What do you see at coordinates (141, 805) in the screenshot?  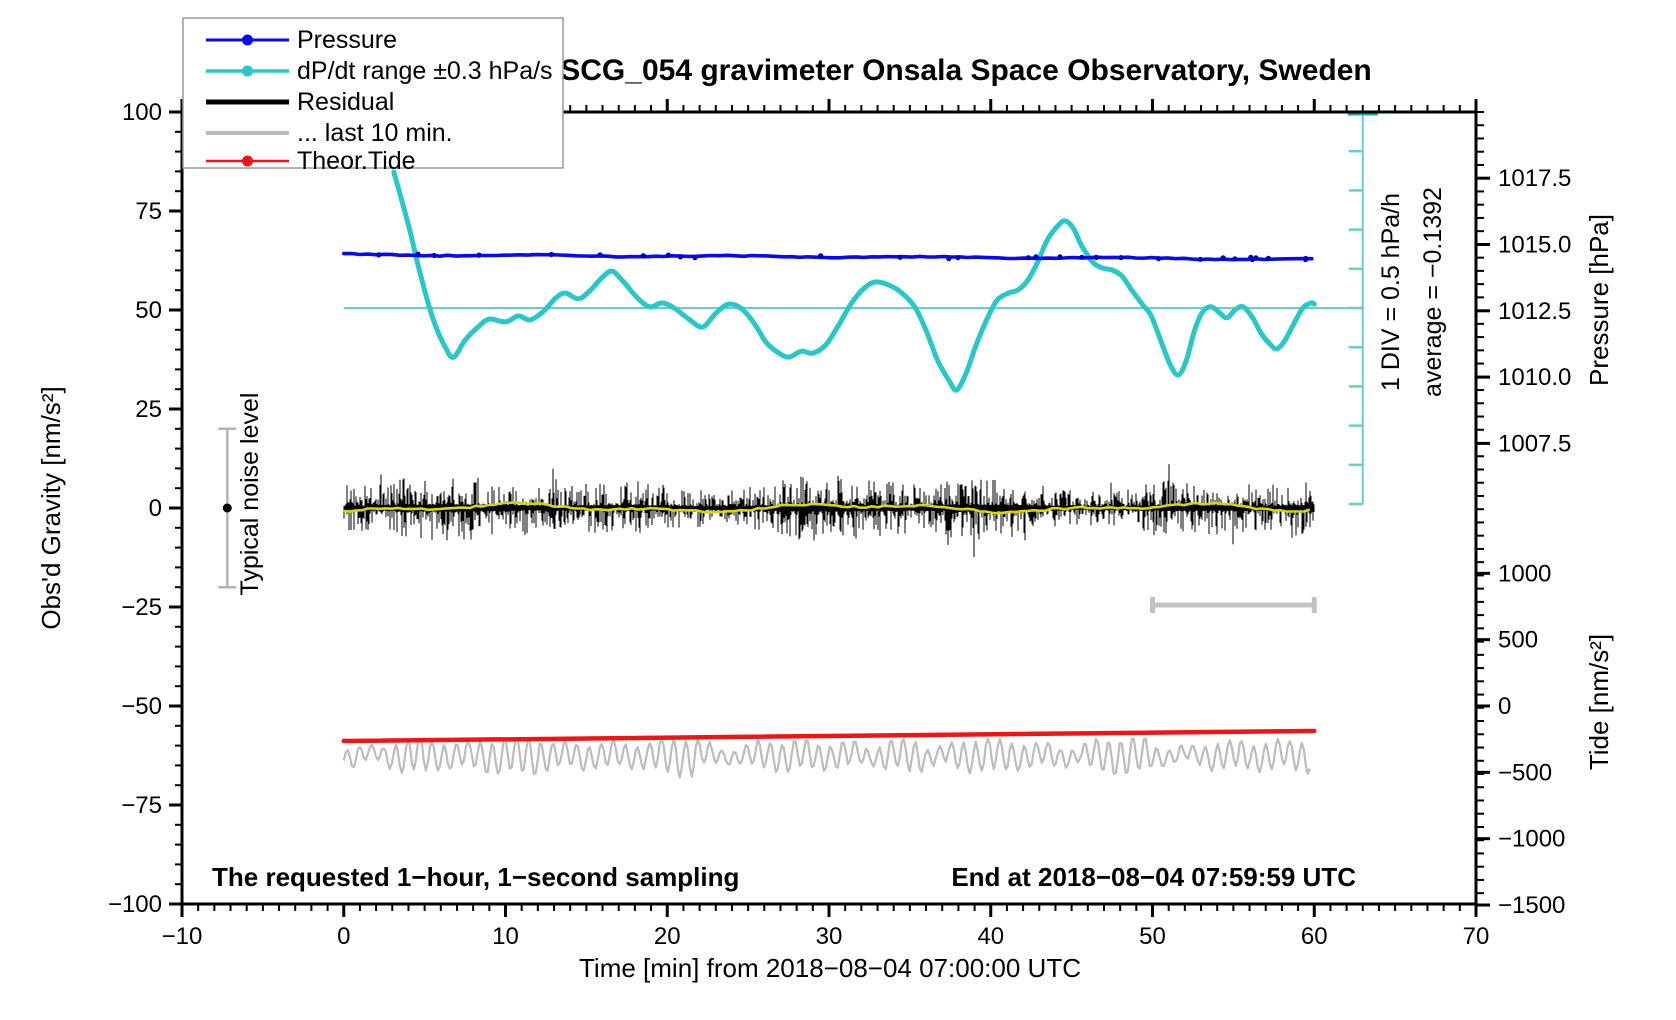 I see `gravity-tick-label: −75` at bounding box center [141, 805].